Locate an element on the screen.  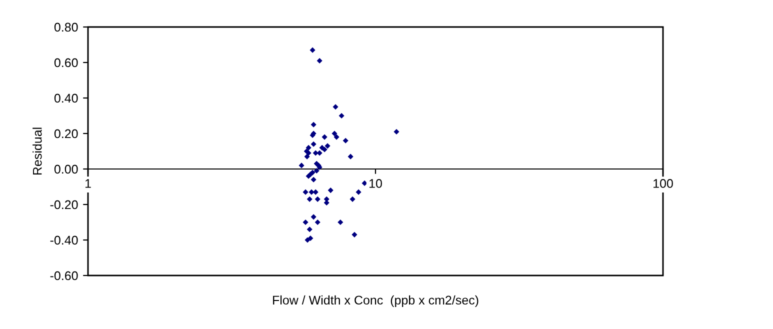
y-tick-label: 0.80 is located at coordinates (66, 27).